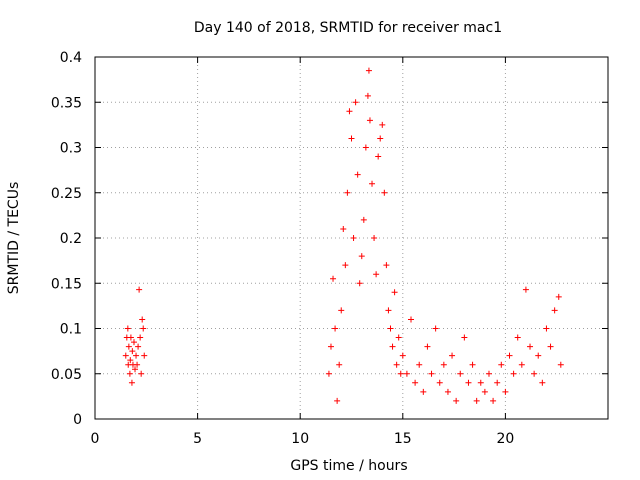  What do you see at coordinates (300, 439) in the screenshot?
I see `x-tick-label: 10` at bounding box center [300, 439].